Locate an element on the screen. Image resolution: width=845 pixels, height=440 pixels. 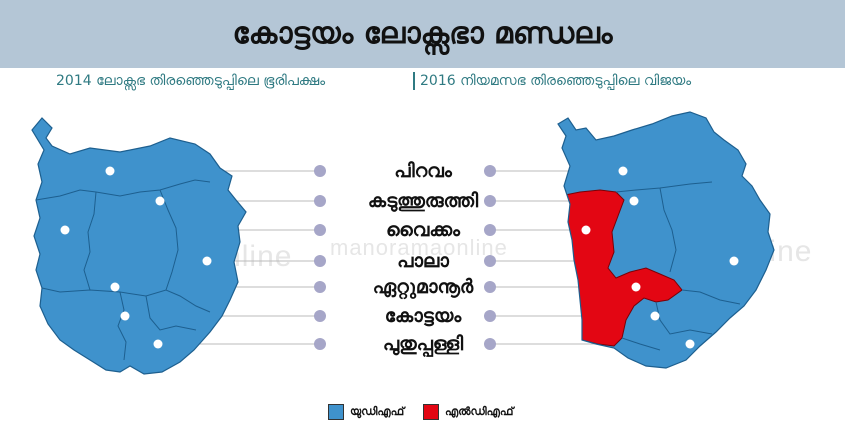
marker-kottayam-2014 is located at coordinates (125, 316).